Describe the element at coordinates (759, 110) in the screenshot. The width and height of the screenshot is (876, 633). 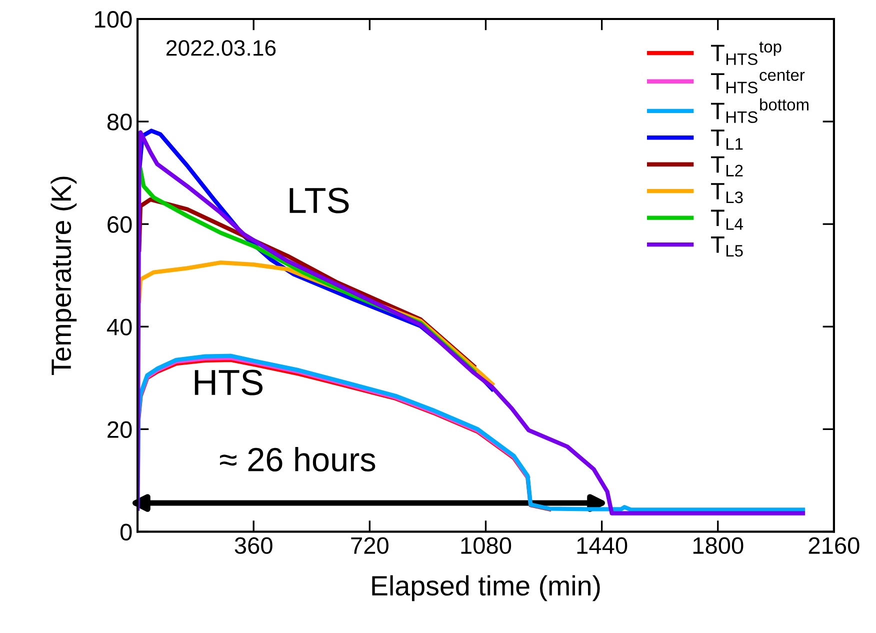
I see `legend-label: T$_{HTS}$$^{bottom}$` at that location.